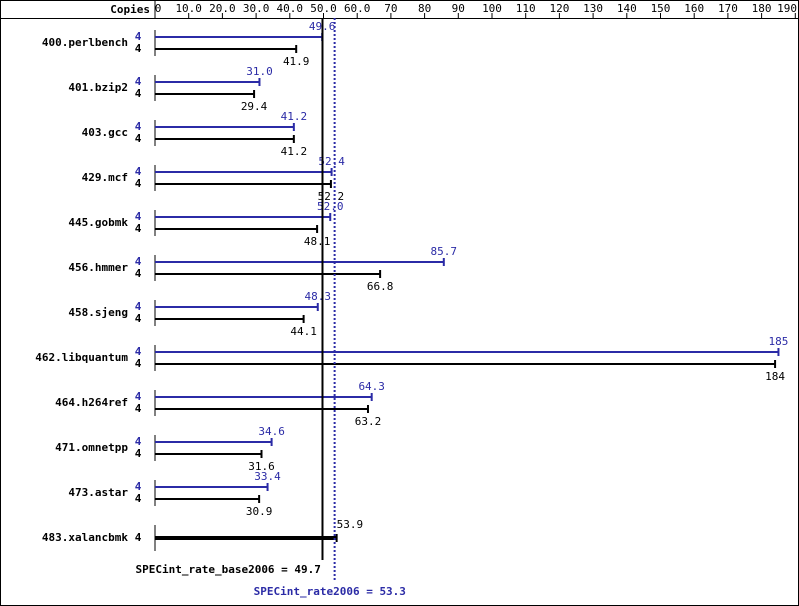 This screenshot has height=606, width=799. Describe the element at coordinates (98, 492) in the screenshot. I see `category-label: 473.astar` at that location.